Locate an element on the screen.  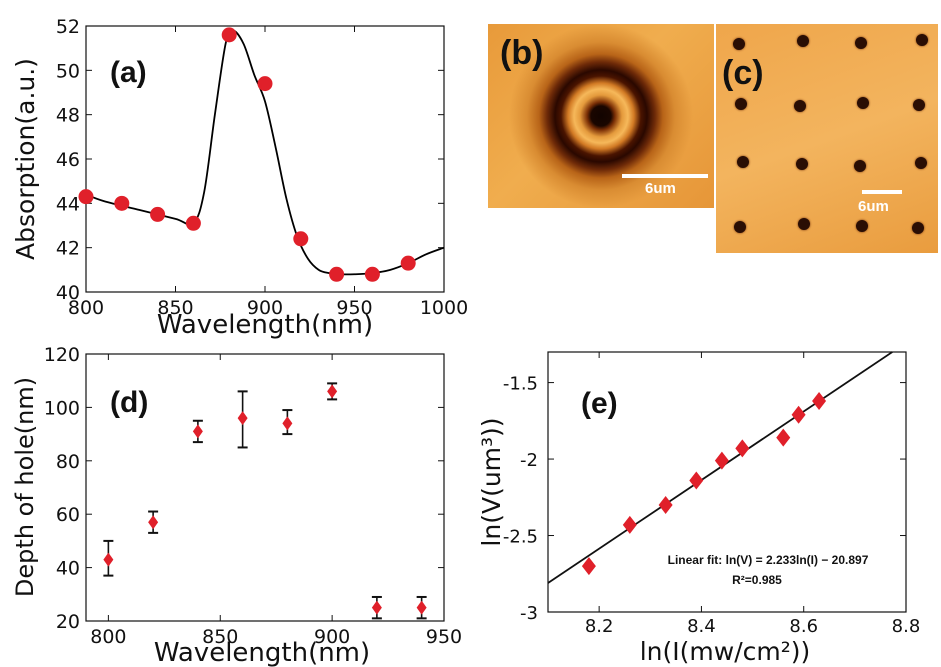
panel-e-ylabel: ln(V(um³)) is located at coordinates (491, 481).